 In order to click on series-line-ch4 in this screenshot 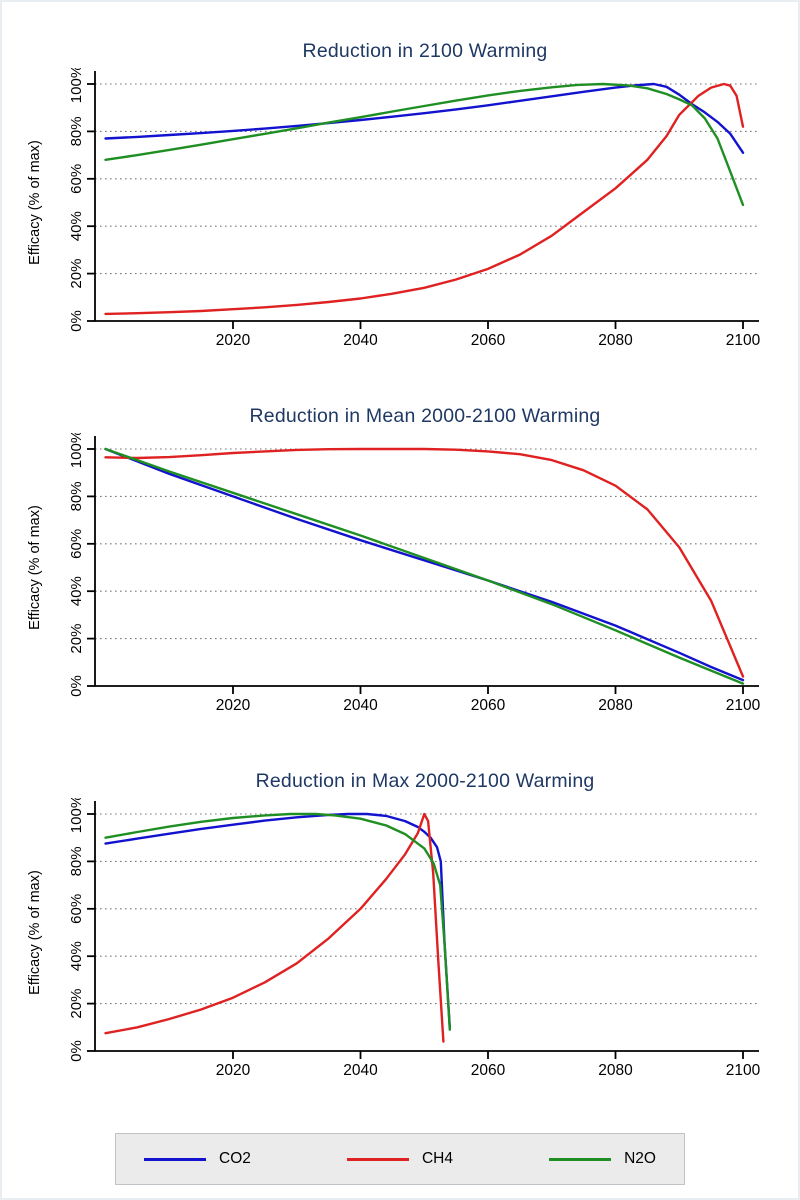, I will do `click(274, 927)`.